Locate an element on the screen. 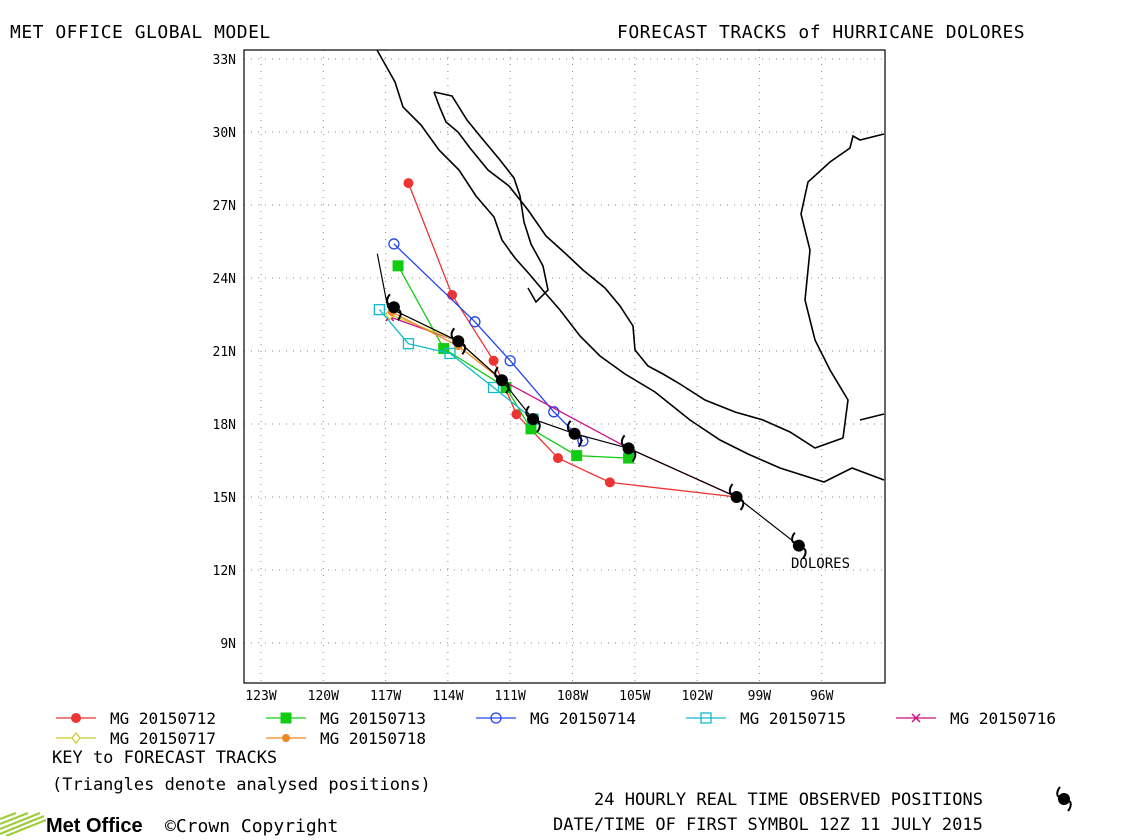 Image resolution: width=1130 pixels, height=840 pixels. lat-tick-label: 15N is located at coordinates (224, 498).